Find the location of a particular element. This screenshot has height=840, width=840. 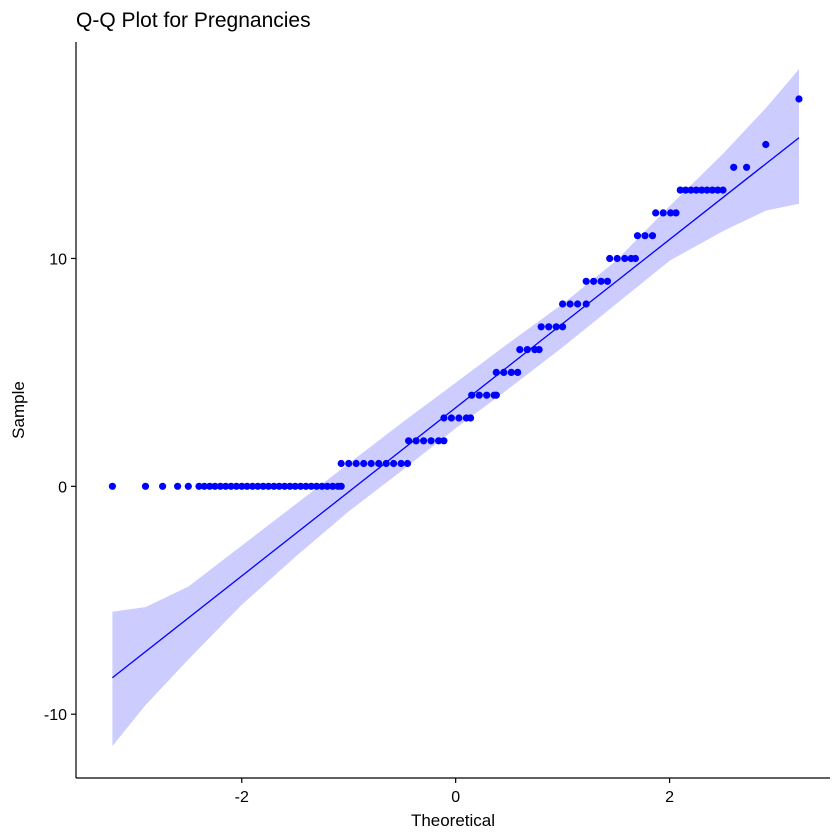

x-axis-ticks: -2 0 2 is located at coordinates (454, 792).